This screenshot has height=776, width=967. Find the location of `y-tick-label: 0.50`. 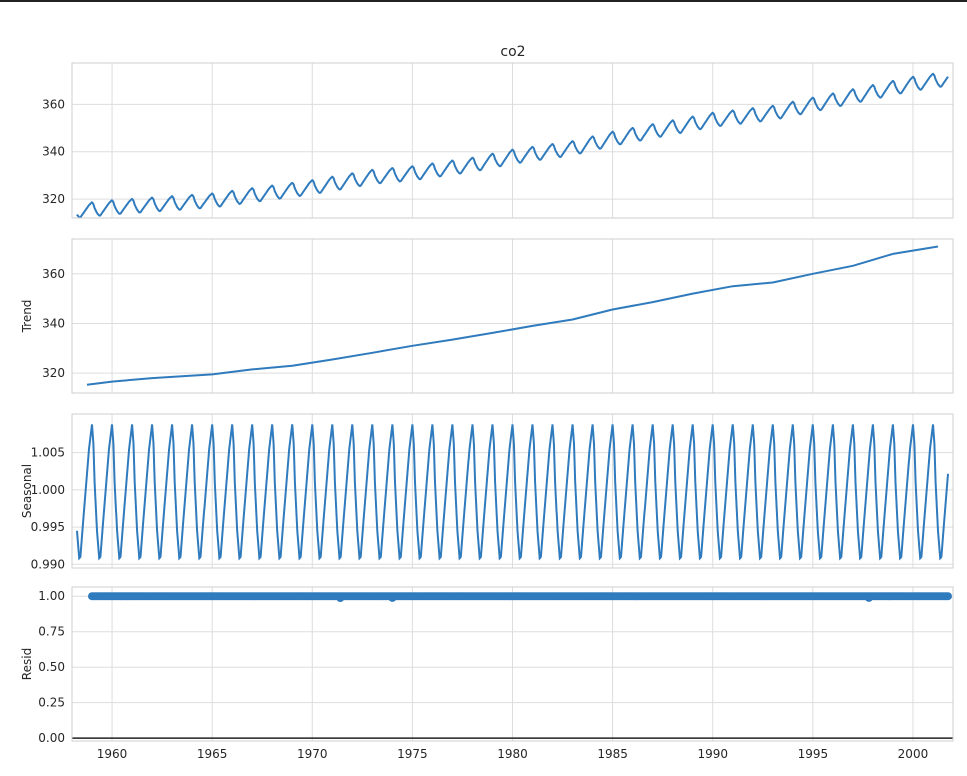

y-tick-label: 0.50 is located at coordinates (51, 667).